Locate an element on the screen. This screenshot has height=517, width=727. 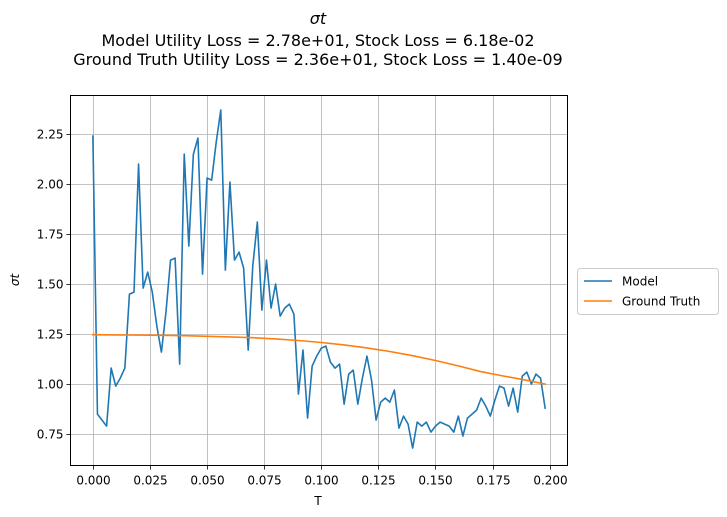
legend-label-ground-truth: Ground Truth is located at coordinates (661, 302).